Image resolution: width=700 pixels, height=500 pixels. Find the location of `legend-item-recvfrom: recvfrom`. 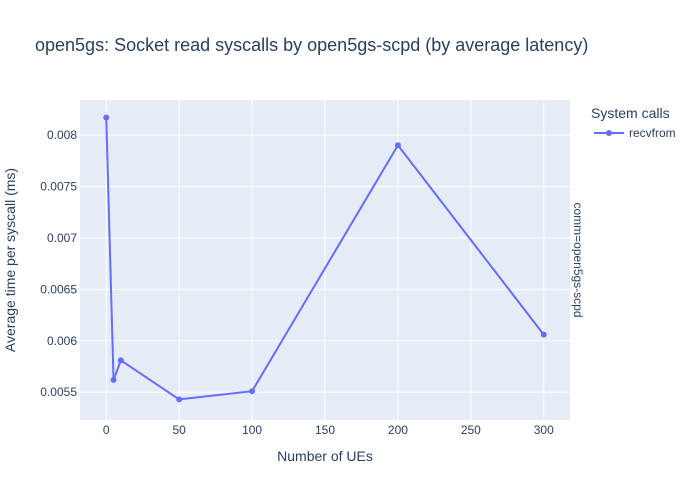

legend-item-recvfrom: recvfrom is located at coordinates (635, 133).